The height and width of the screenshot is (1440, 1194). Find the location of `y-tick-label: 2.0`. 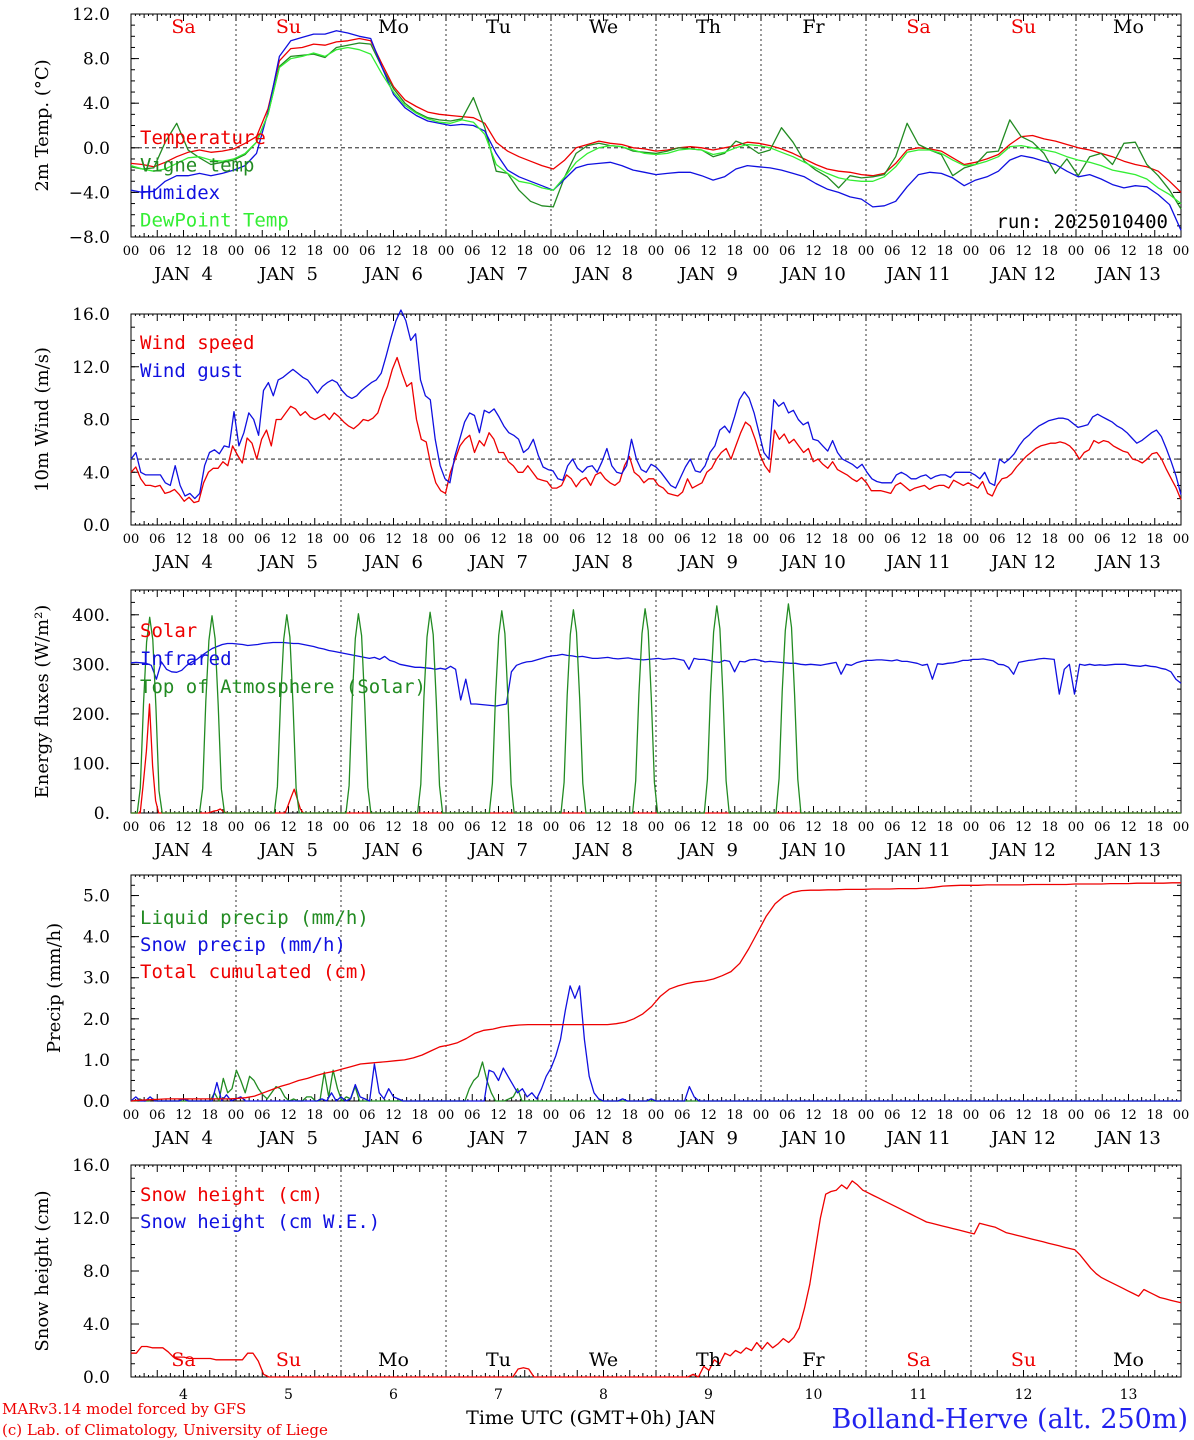

y-tick-label: 2.0 is located at coordinates (96, 1020).